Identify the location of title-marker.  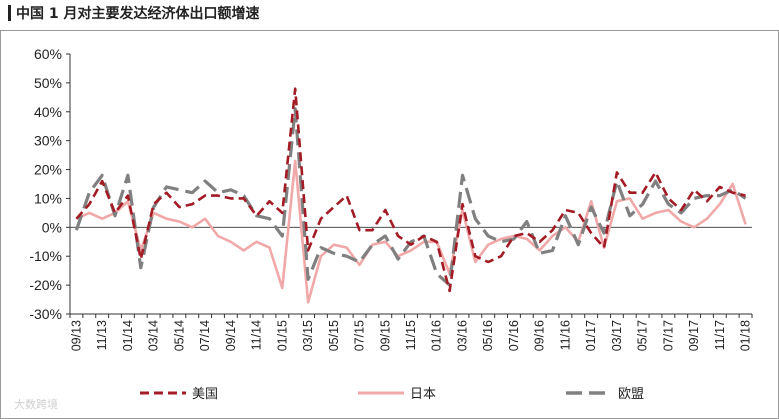
(9, 13).